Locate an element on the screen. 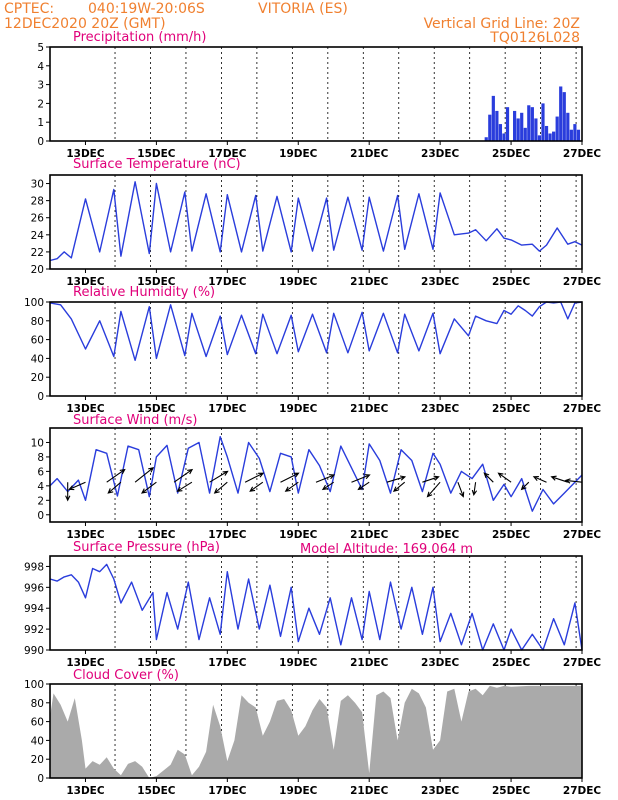  header-grid-note: Vertical Grid Line: 20Z is located at coordinates (502, 24).